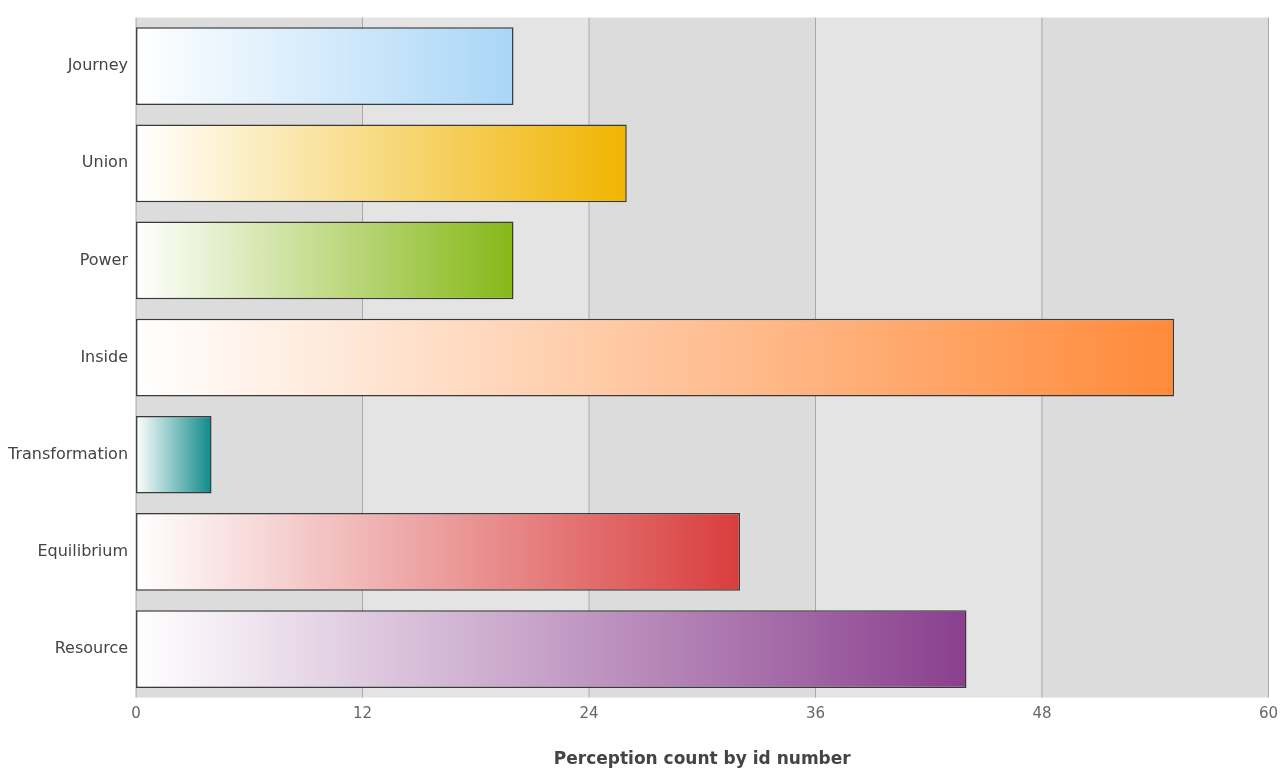  I want to click on x-tick-label: 0, so click(136, 713).